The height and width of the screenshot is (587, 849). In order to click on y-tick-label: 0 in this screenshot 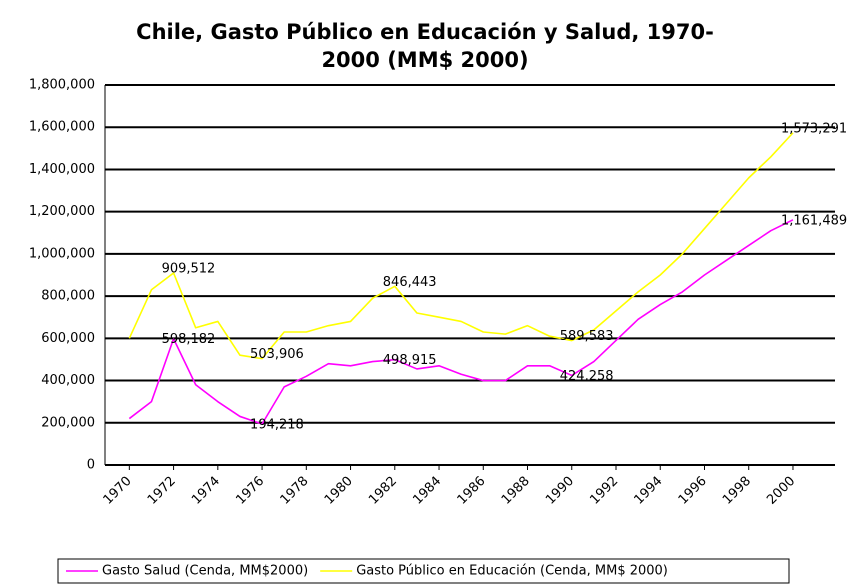, I will do `click(91, 465)`.